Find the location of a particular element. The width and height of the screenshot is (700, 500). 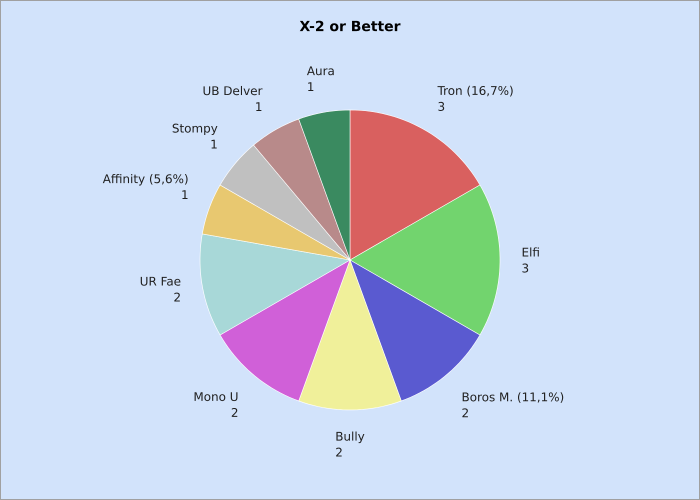

slice-label: Mono U is located at coordinates (216, 397).